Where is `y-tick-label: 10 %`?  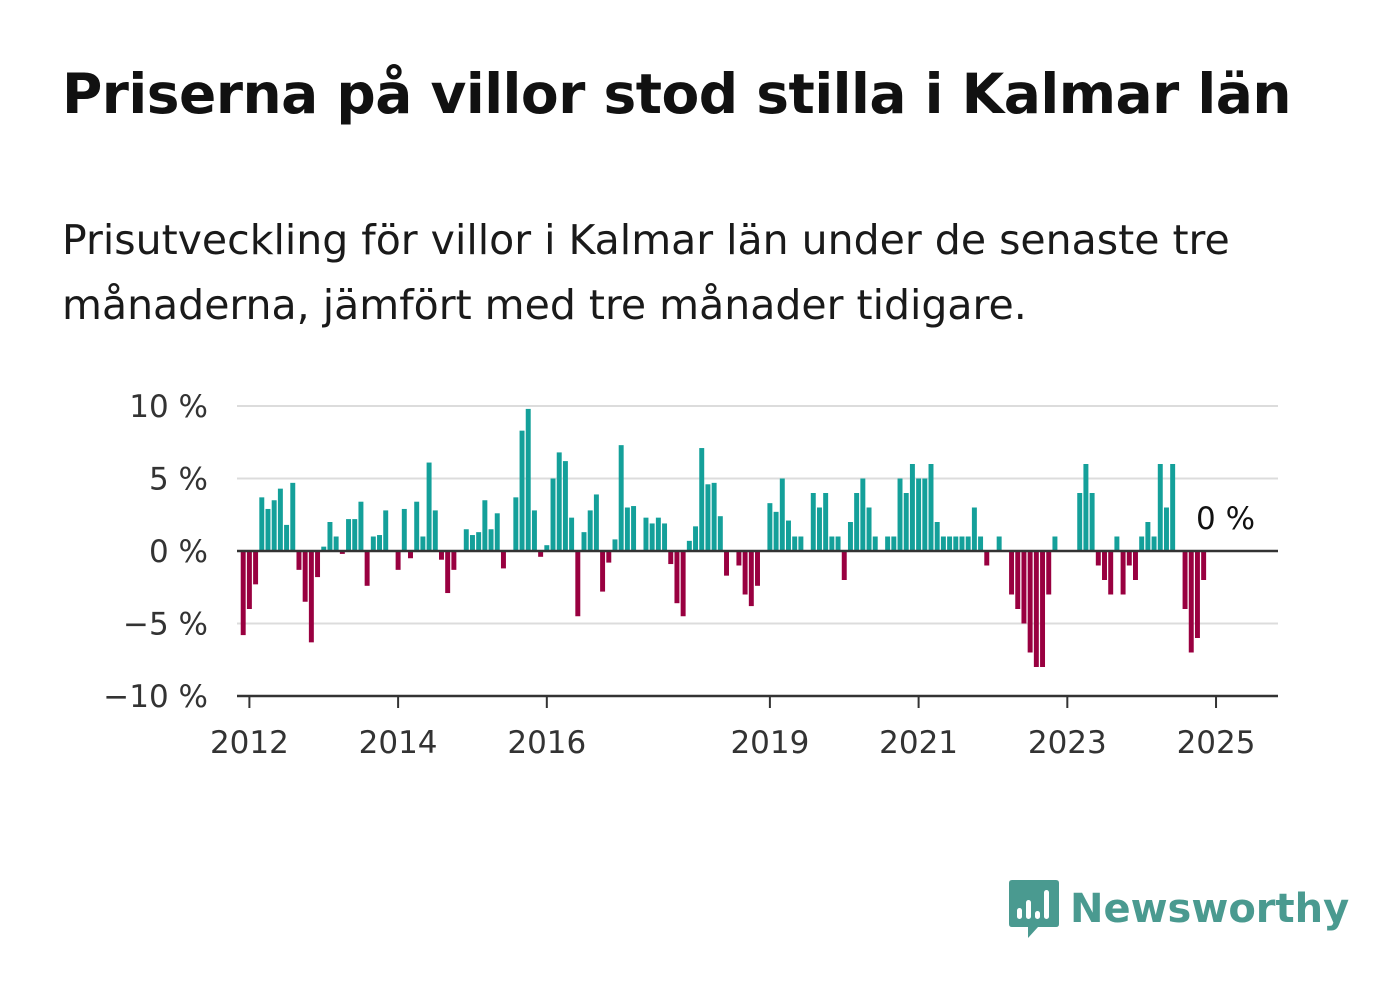 y-tick-label: 10 % is located at coordinates (168, 407).